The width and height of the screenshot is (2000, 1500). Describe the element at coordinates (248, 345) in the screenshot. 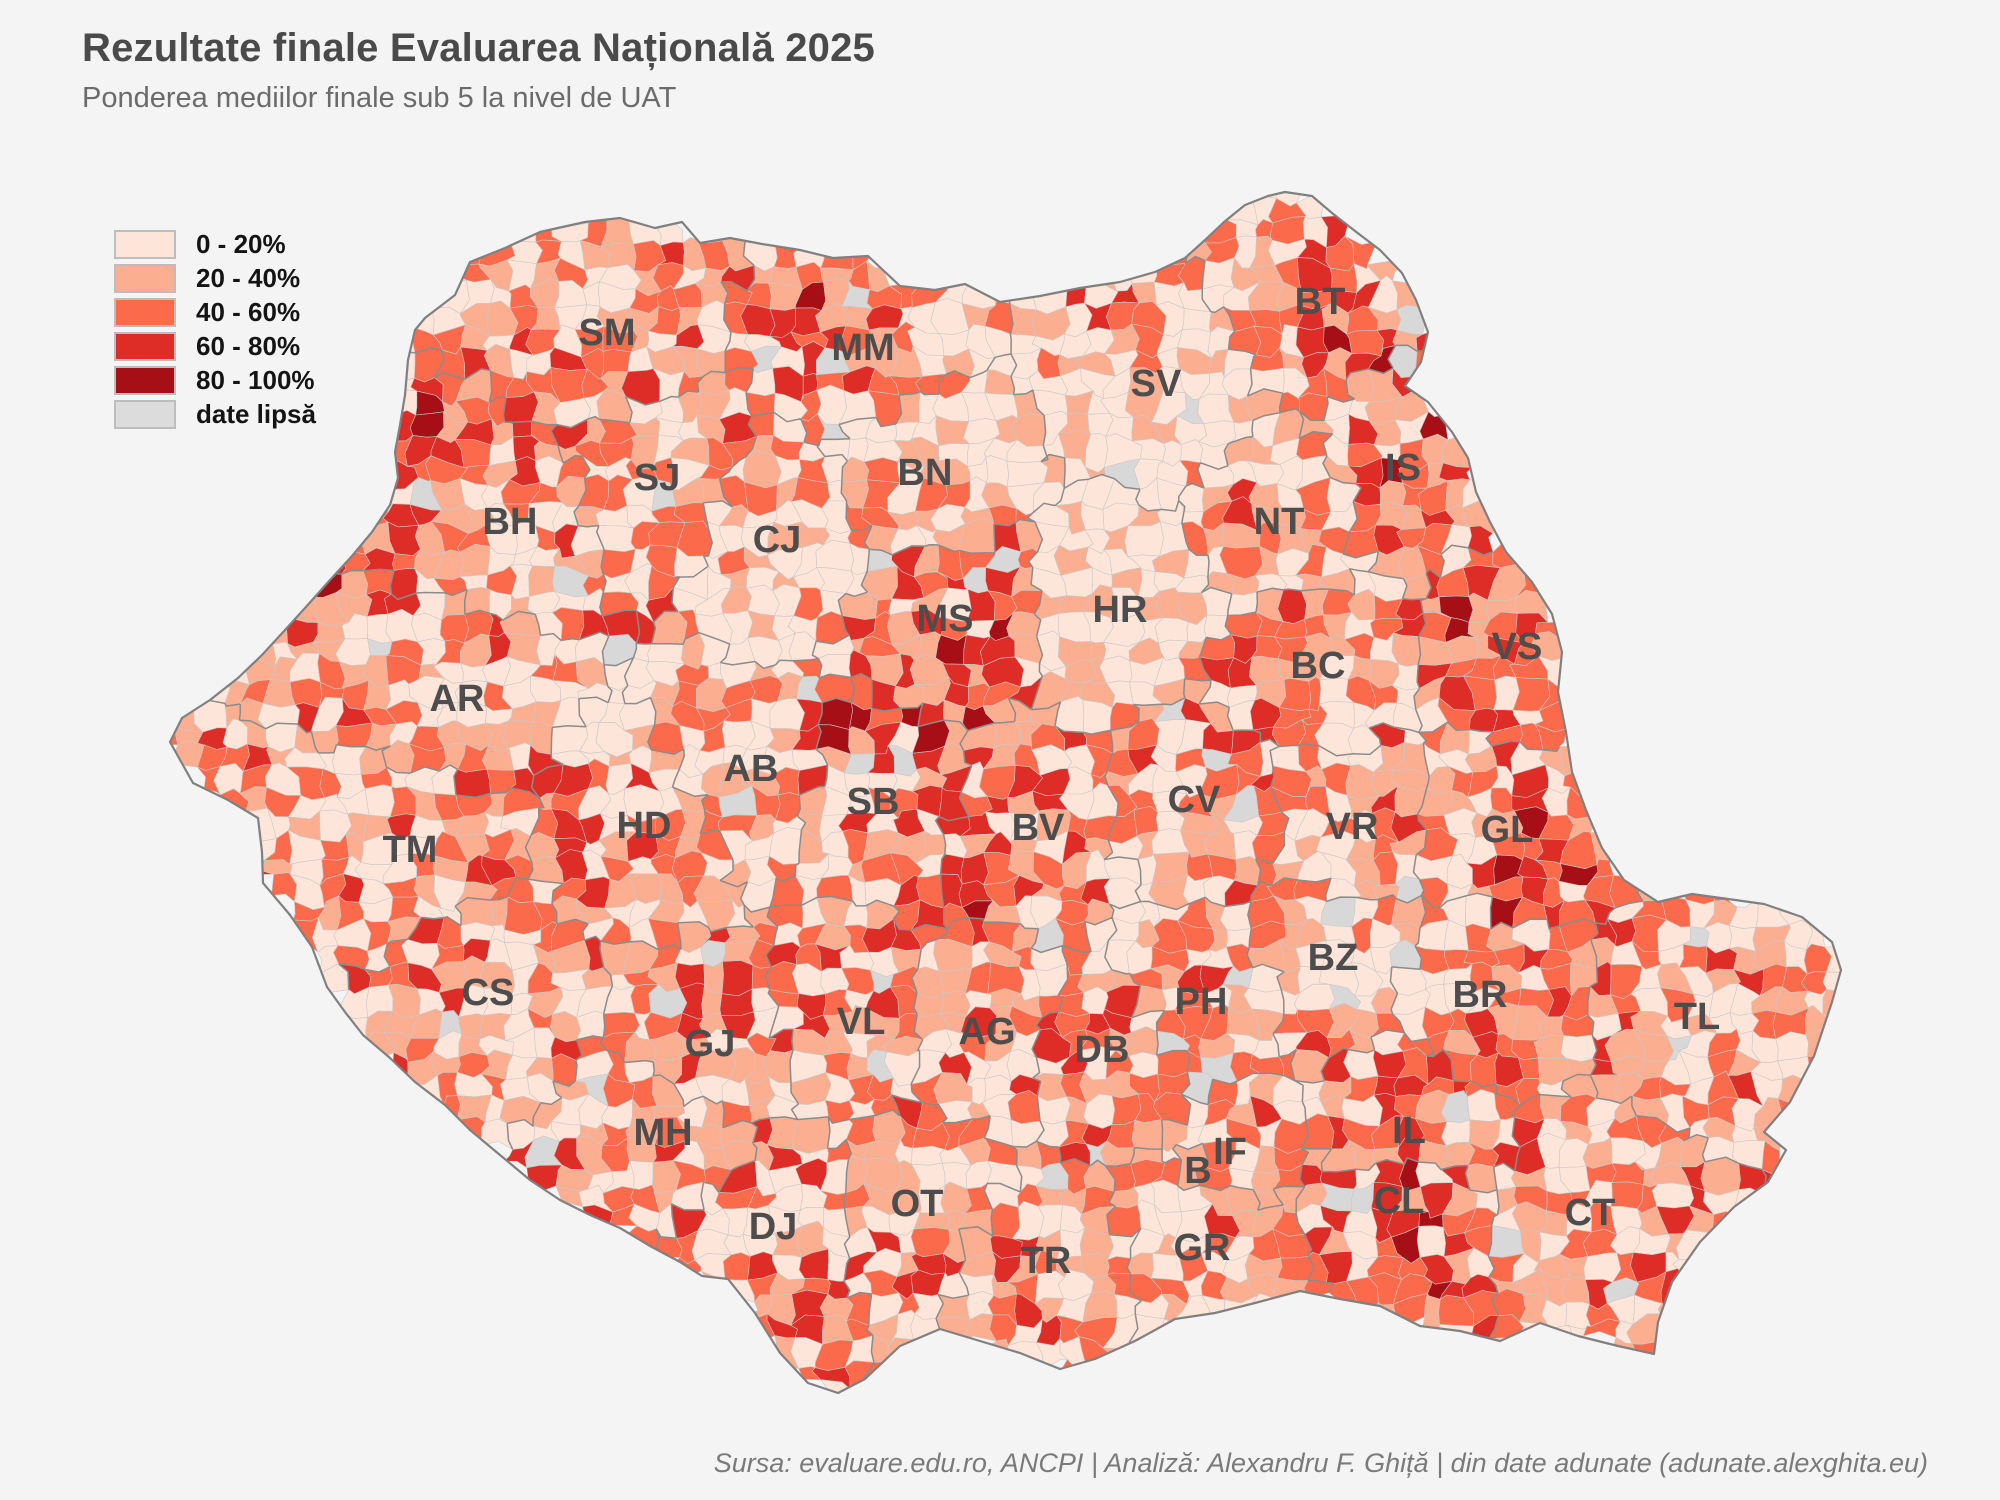

I see `legend-item-label: 60 - 80%` at that location.